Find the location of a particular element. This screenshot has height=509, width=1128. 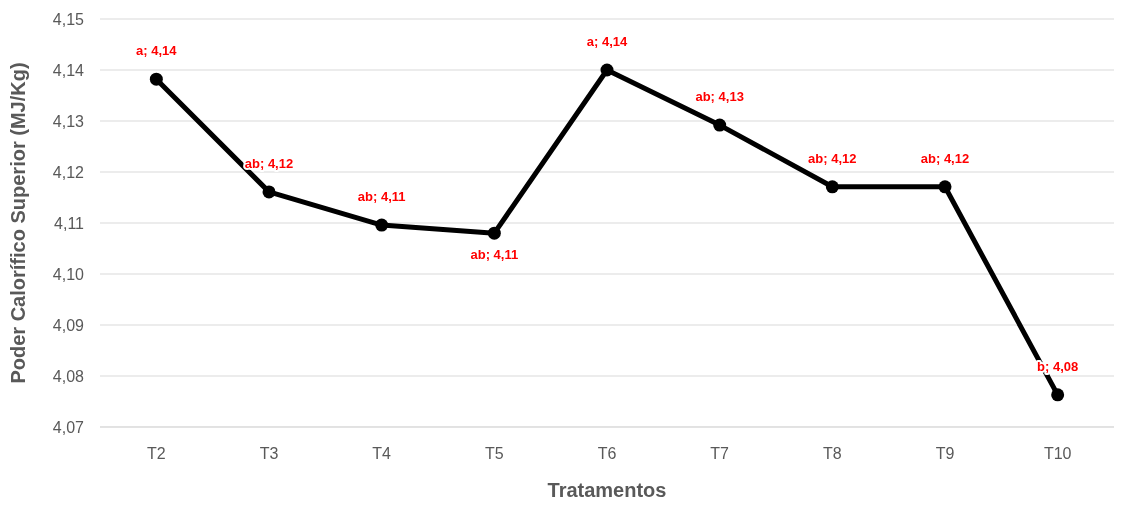

x-tick-label: T4 is located at coordinates (382, 453).